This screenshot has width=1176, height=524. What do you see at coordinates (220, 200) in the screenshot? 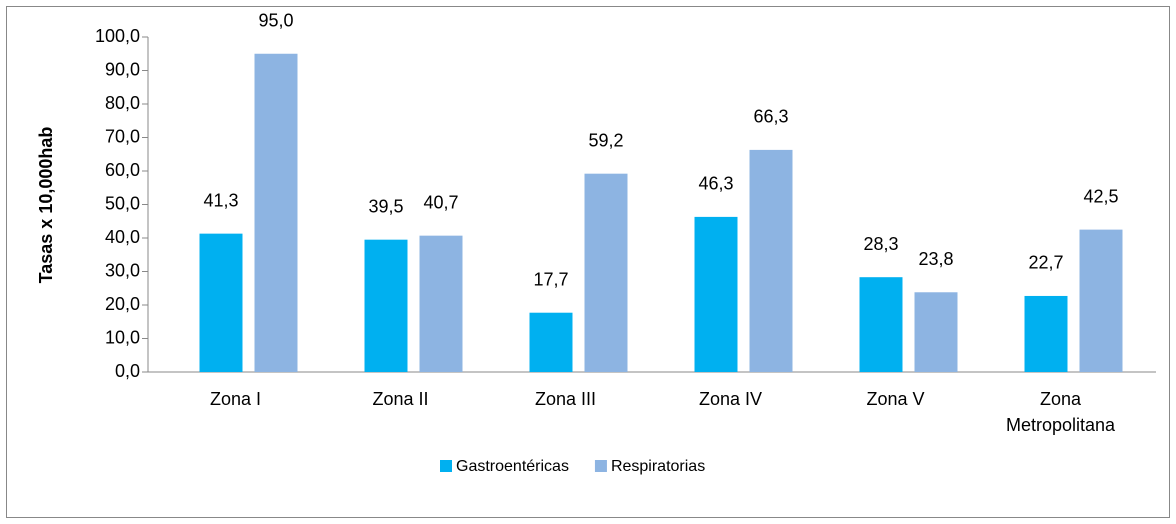
I see `value-label: 41,3` at bounding box center [220, 200].